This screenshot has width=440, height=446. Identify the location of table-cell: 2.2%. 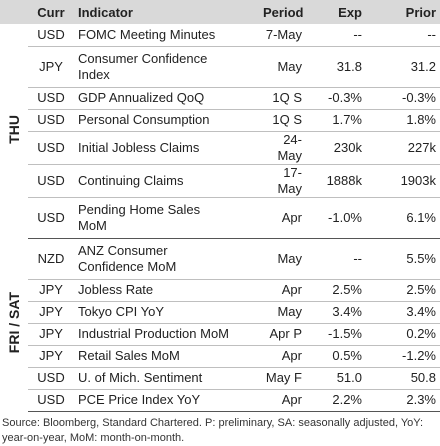
(336, 400).